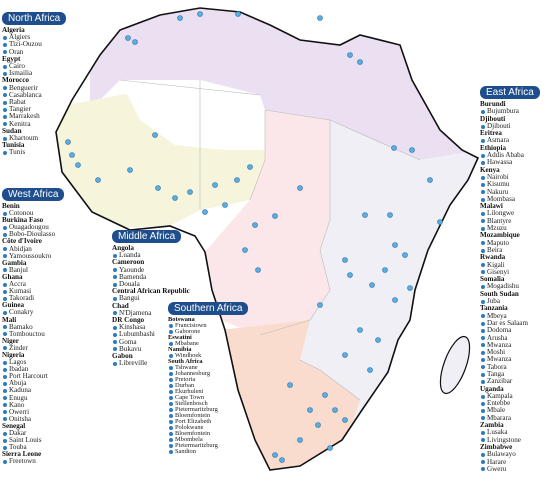 Image resolution: width=550 pixels, height=487 pixels. Describe the element at coordinates (510, 440) in the screenshot. I see `city-name: Livingstone` at that location.